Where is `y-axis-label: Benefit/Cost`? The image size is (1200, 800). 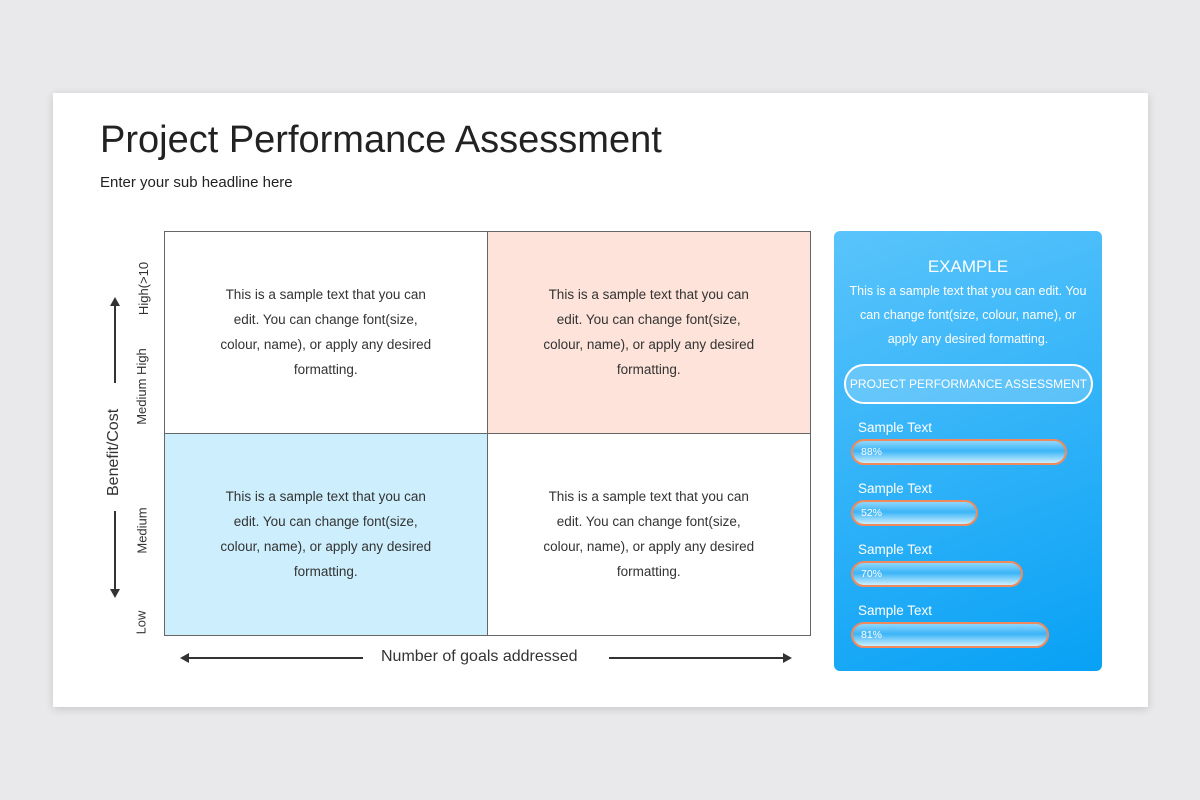
y-axis-label: Benefit/Cost is located at coordinates (113, 452).